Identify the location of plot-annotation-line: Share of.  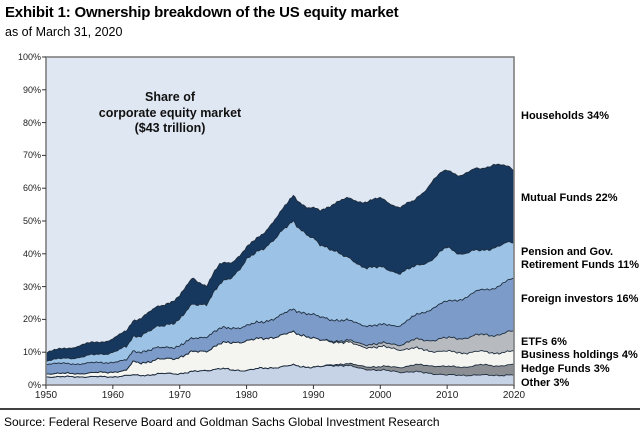
(169, 97).